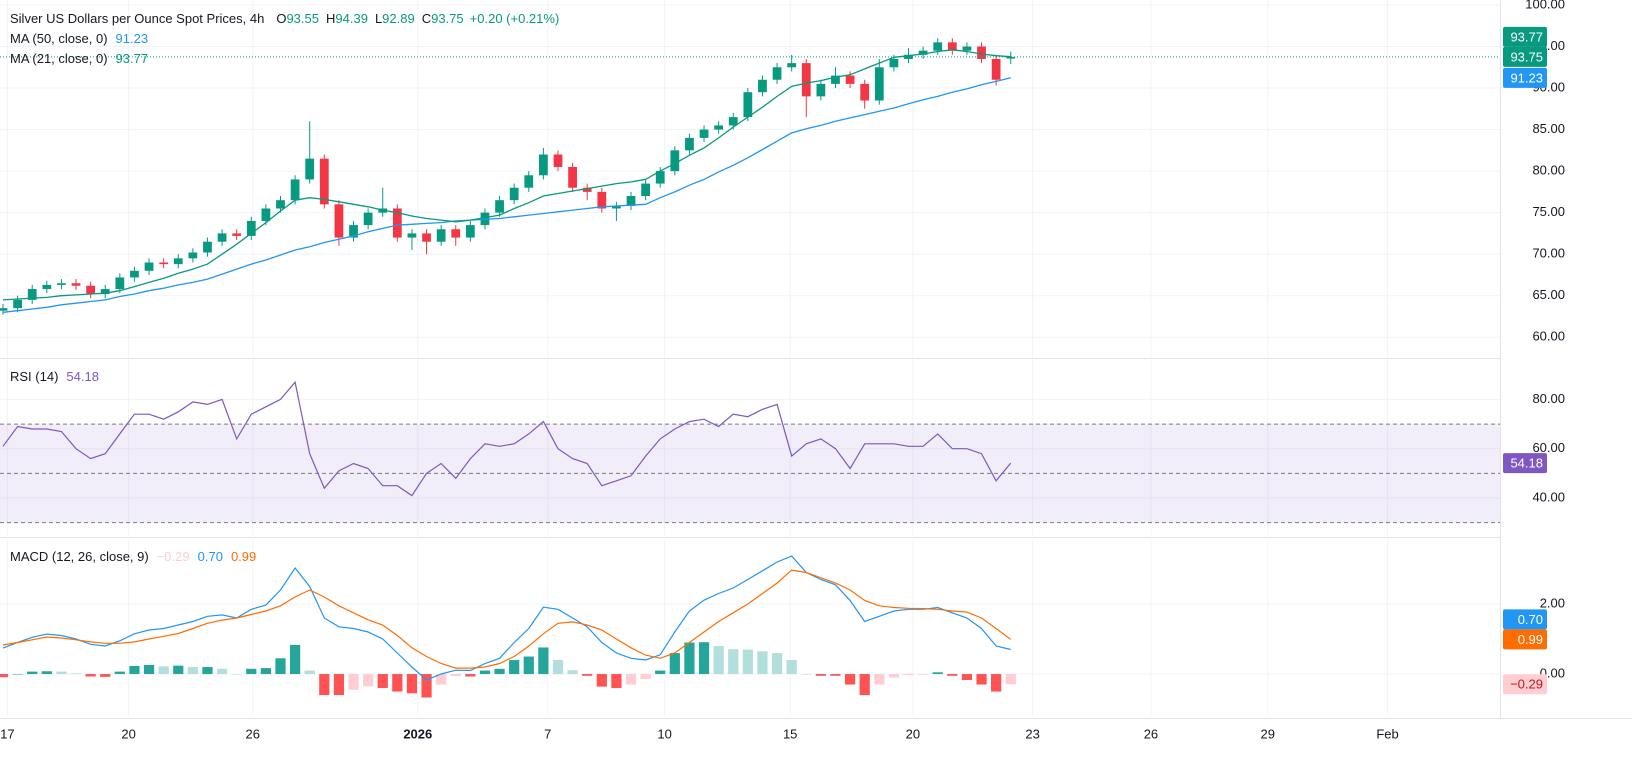  Describe the element at coordinates (664, 733) in the screenshot. I see `x-tick-label: 10` at that location.